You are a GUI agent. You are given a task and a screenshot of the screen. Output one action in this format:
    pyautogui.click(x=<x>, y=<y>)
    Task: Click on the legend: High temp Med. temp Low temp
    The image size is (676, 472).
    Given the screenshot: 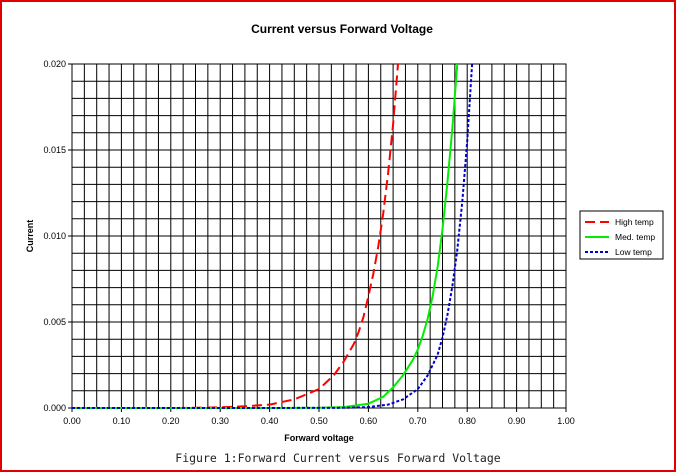 What is the action you would take?
    pyautogui.click(x=621, y=235)
    